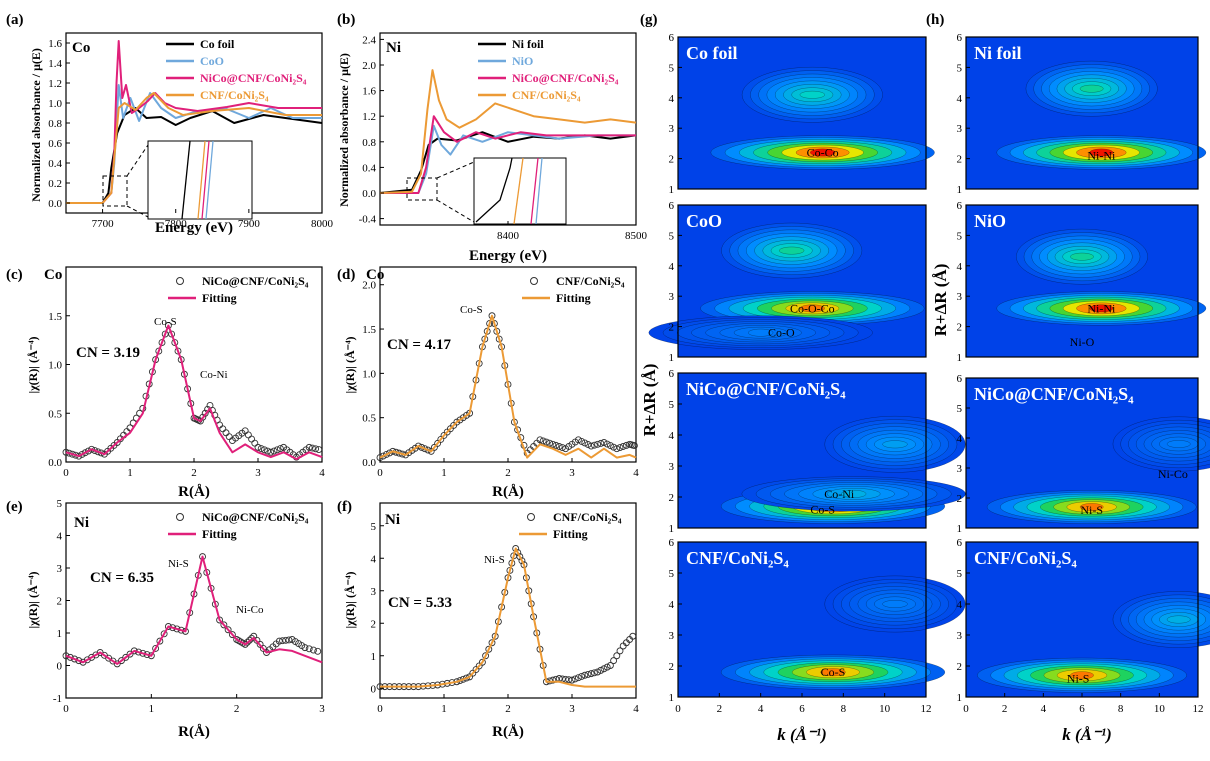  What do you see at coordinates (704, 221) in the screenshot?
I see `heatmap-title: CoO` at bounding box center [704, 221].